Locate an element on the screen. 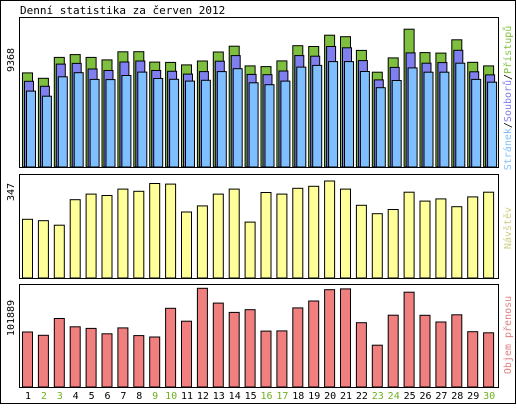 The image size is (517, 409). day-label-23: 23 is located at coordinates (378, 396).